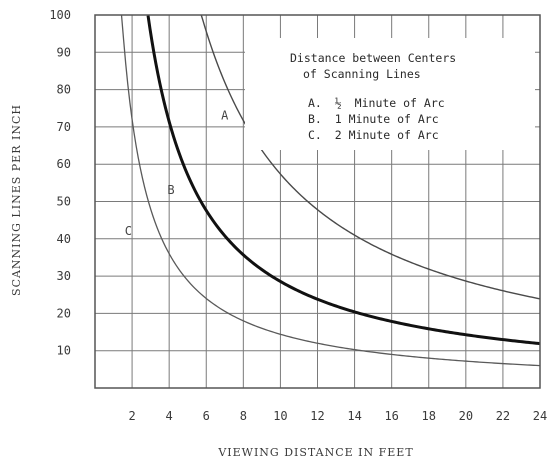  Describe the element at coordinates (338, 103) in the screenshot. I see `legend-entry-a-fraction: ½` at that location.